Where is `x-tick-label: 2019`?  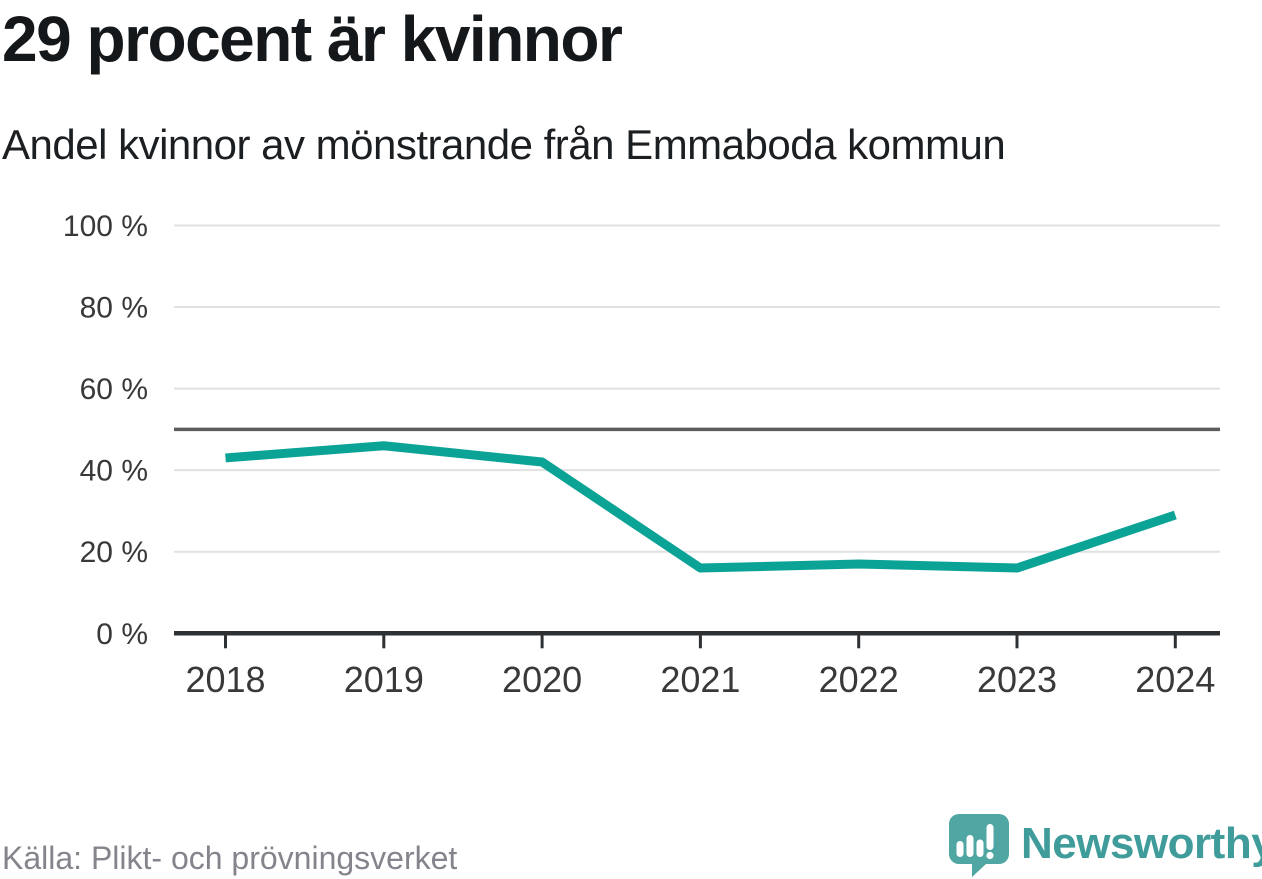
x-tick-label: 2019 is located at coordinates (384, 679).